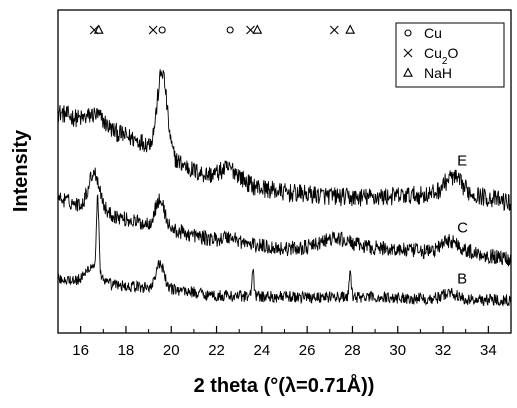 This screenshot has height=408, width=517. What do you see at coordinates (433, 33) in the screenshot?
I see `legend-label: Cu` at bounding box center [433, 33].